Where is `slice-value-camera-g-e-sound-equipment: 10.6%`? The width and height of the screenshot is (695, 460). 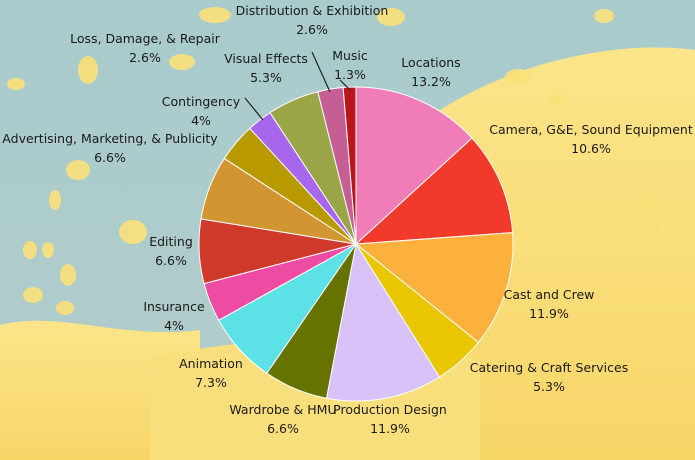 slice-value-camera-g-e-sound-equipment: 10.6% is located at coordinates (591, 148).